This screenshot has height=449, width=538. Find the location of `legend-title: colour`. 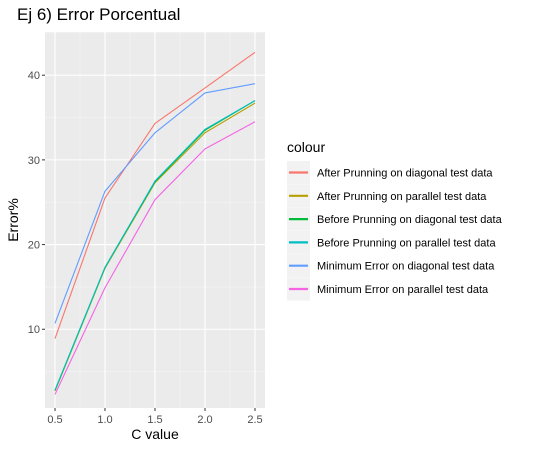

legend-title: colour is located at coordinates (306, 147).